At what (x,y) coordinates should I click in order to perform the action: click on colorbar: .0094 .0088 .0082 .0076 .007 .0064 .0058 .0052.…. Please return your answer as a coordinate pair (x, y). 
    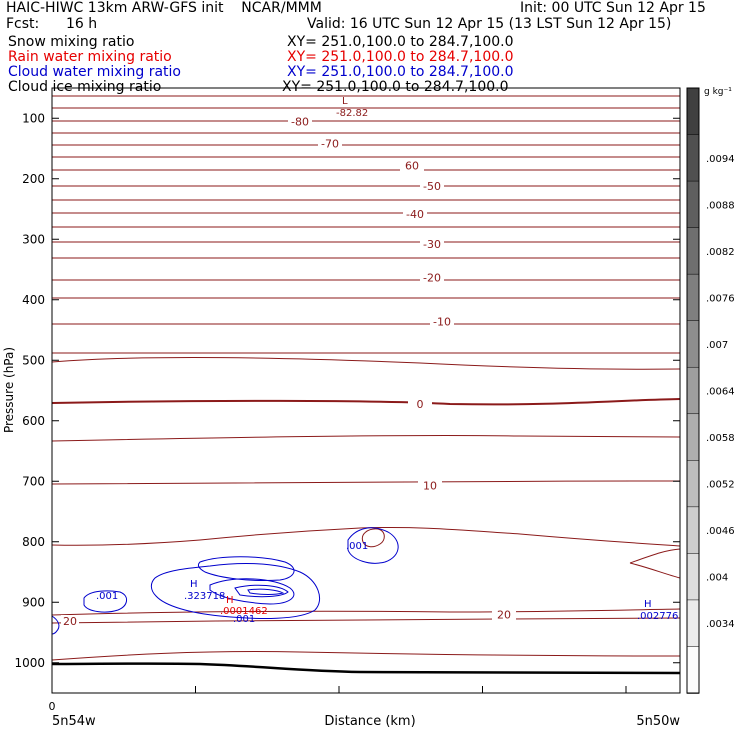
    Looking at the image, I should click on (710, 390).